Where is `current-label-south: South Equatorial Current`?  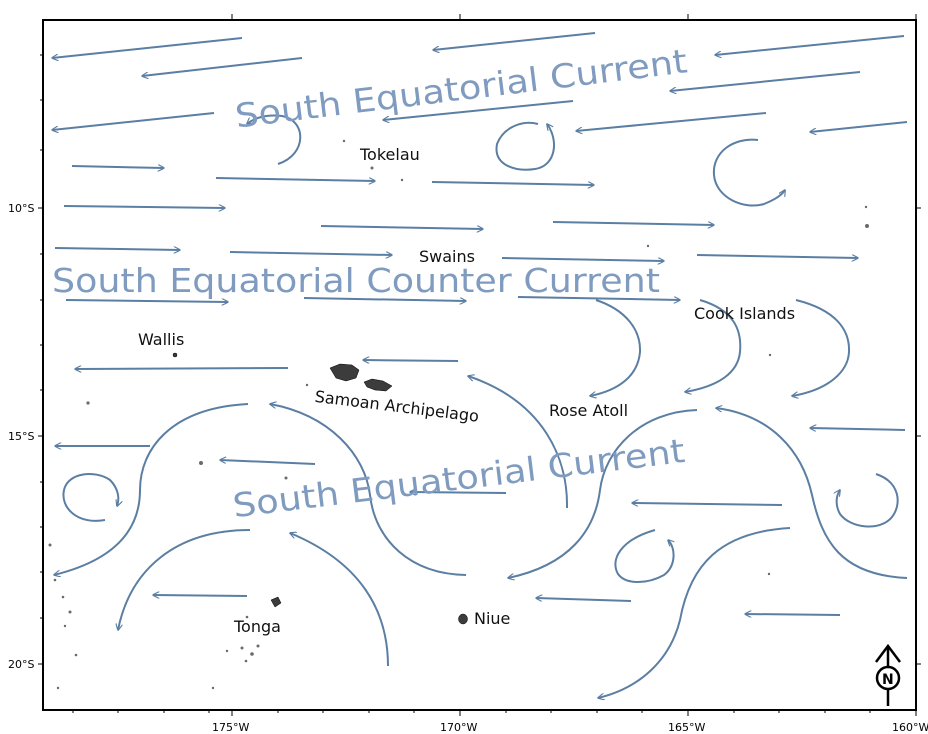 current-label-south: South Equatorial Current is located at coordinates (459, 478).